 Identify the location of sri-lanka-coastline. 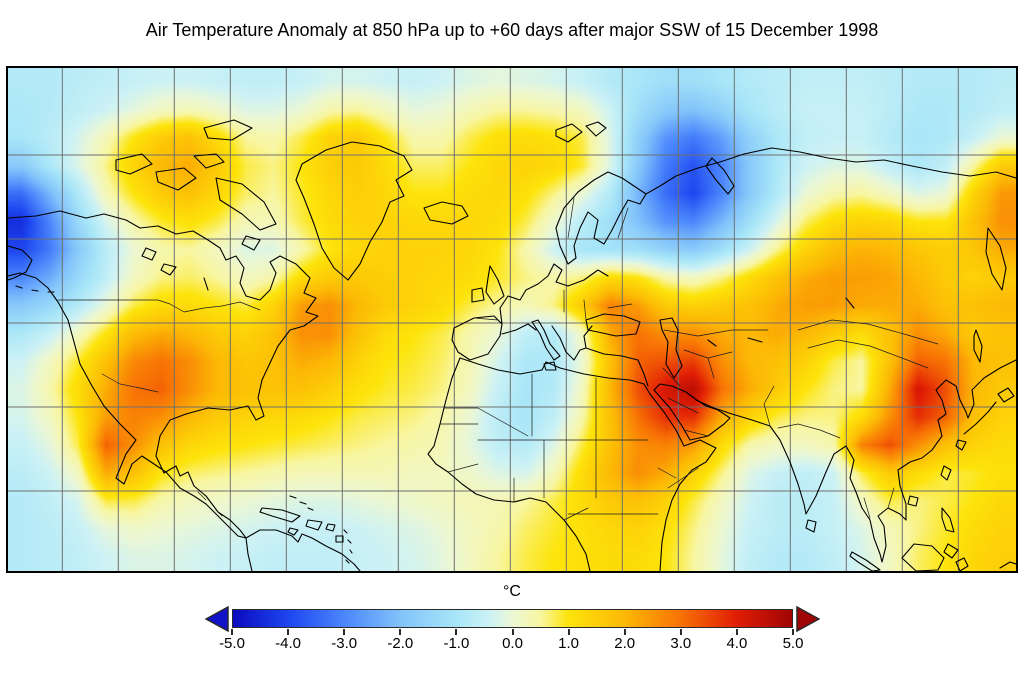
(811, 526).